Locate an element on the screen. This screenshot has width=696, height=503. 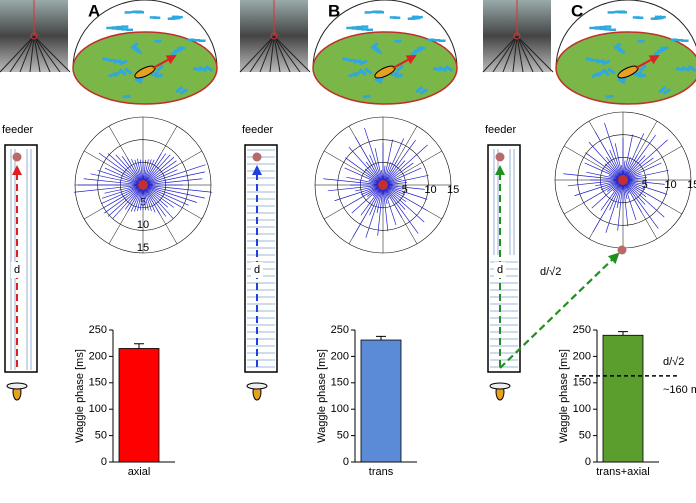
label-bg is located at coordinates (500, 270).